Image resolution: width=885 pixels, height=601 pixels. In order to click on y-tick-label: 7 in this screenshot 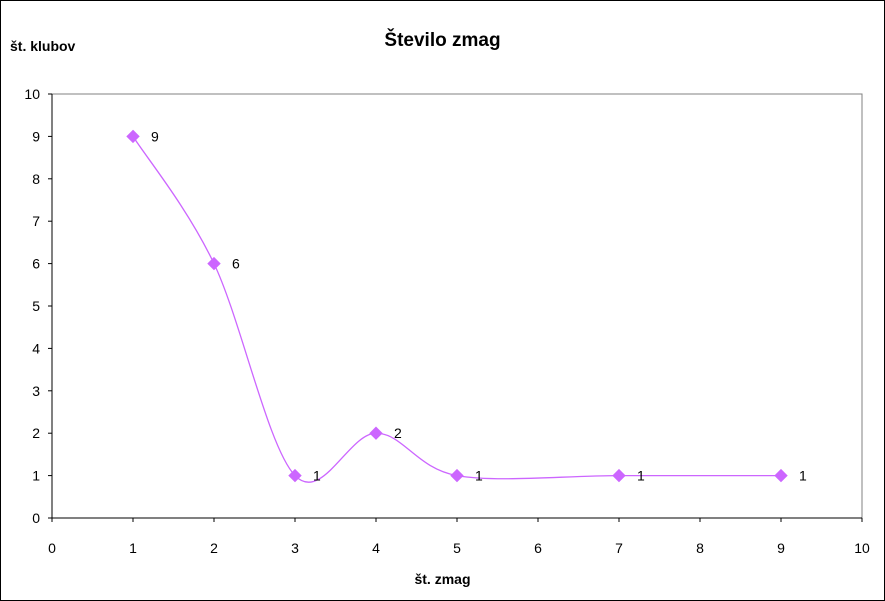, I will do `click(36, 221)`.